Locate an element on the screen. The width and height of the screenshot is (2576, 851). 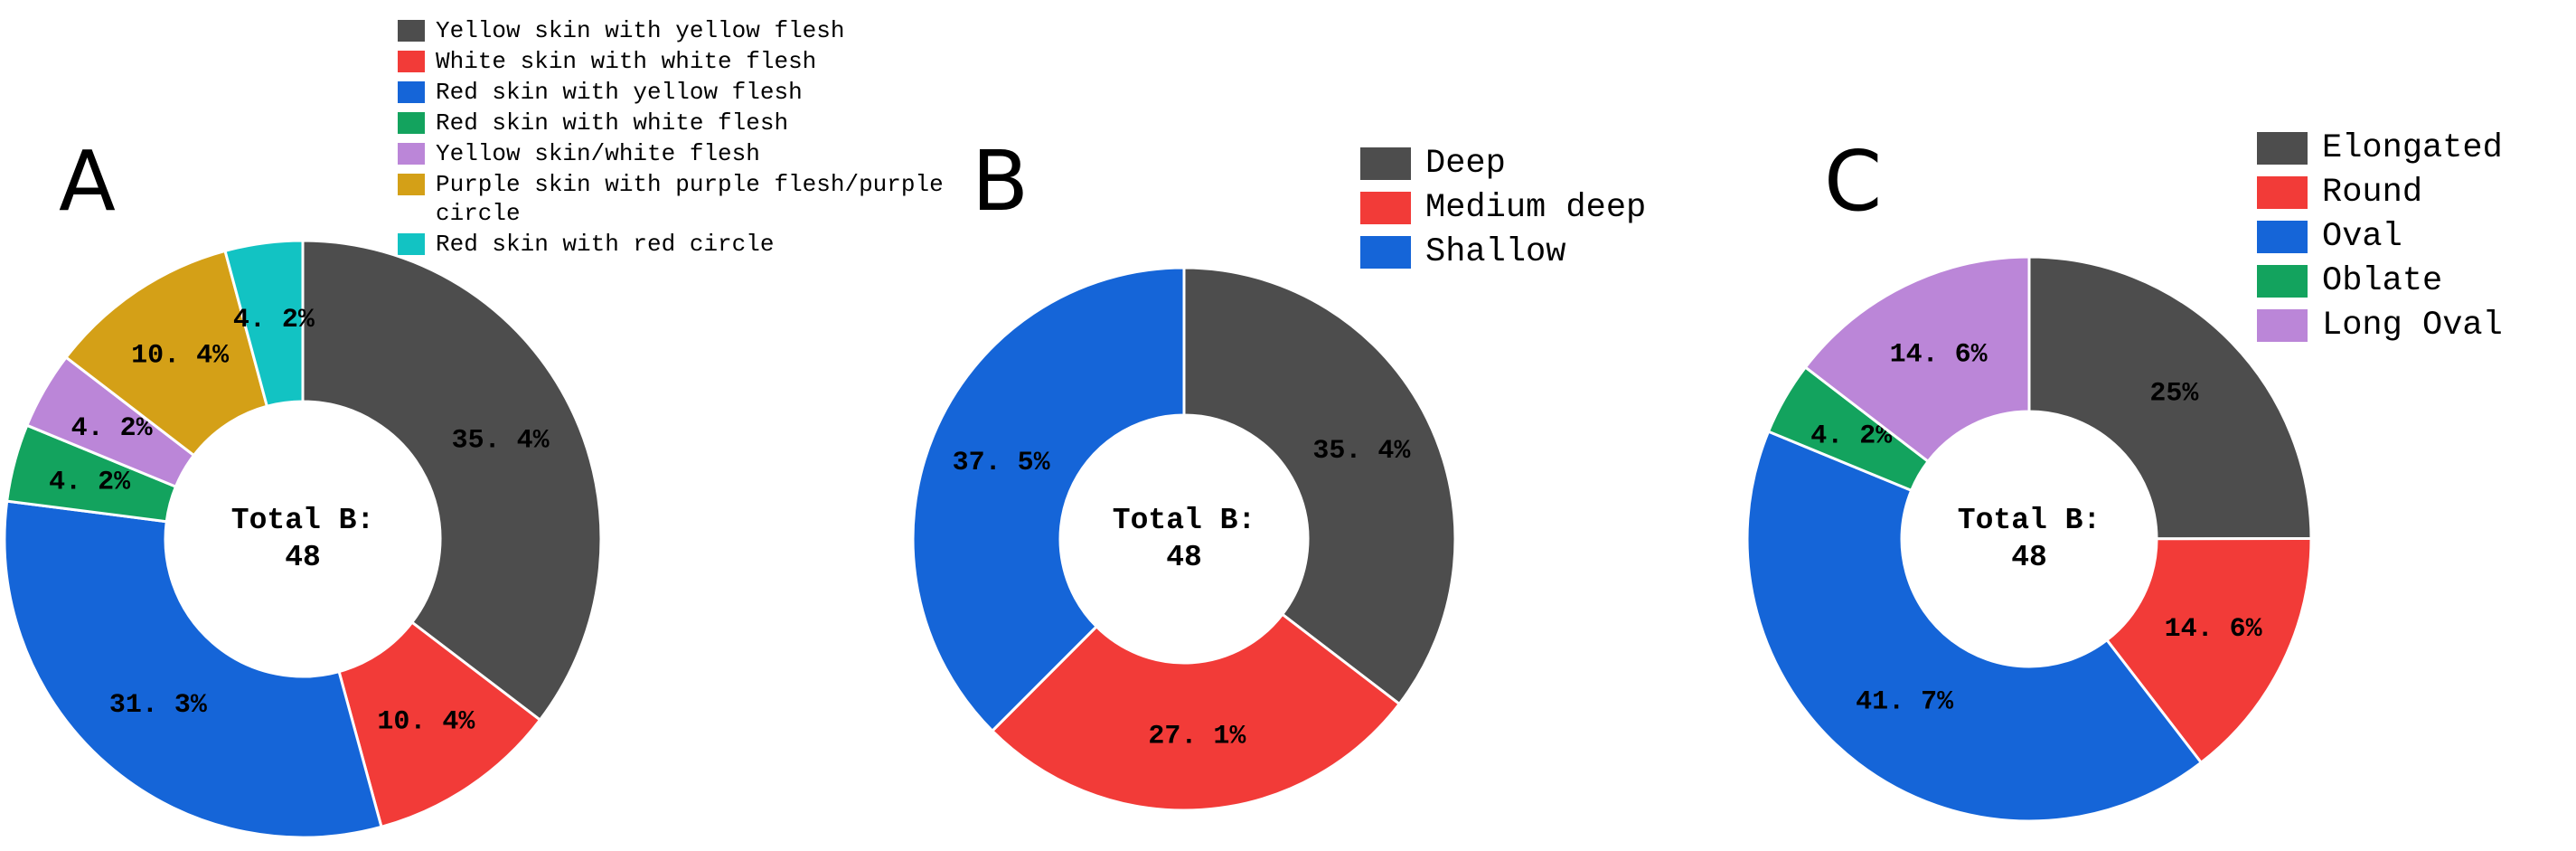
slice-percent-label: 25% is located at coordinates (2174, 393).